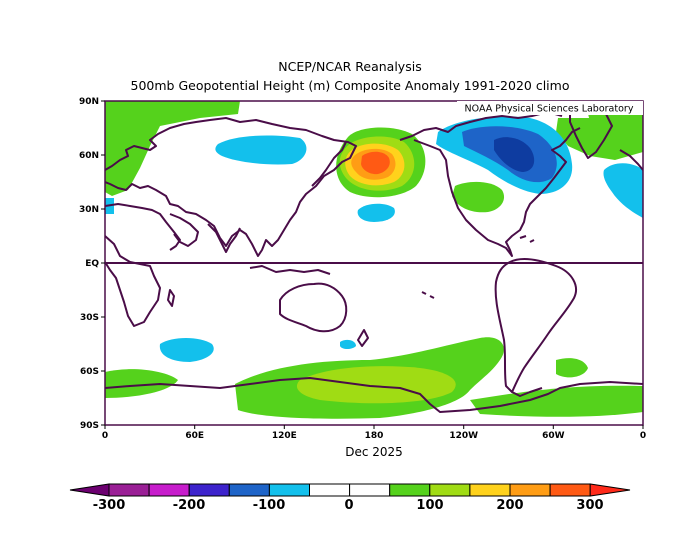 The height and width of the screenshot is (542, 700). What do you see at coordinates (89, 156) in the screenshot?
I see `lat-tick-label: 60N` at bounding box center [89, 156].